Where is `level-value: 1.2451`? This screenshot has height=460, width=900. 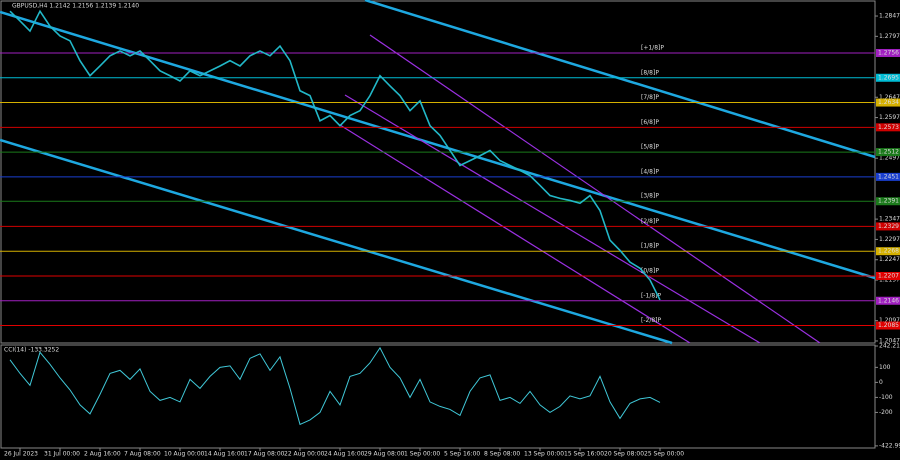 level-value: 1.2451 is located at coordinates (888, 176).